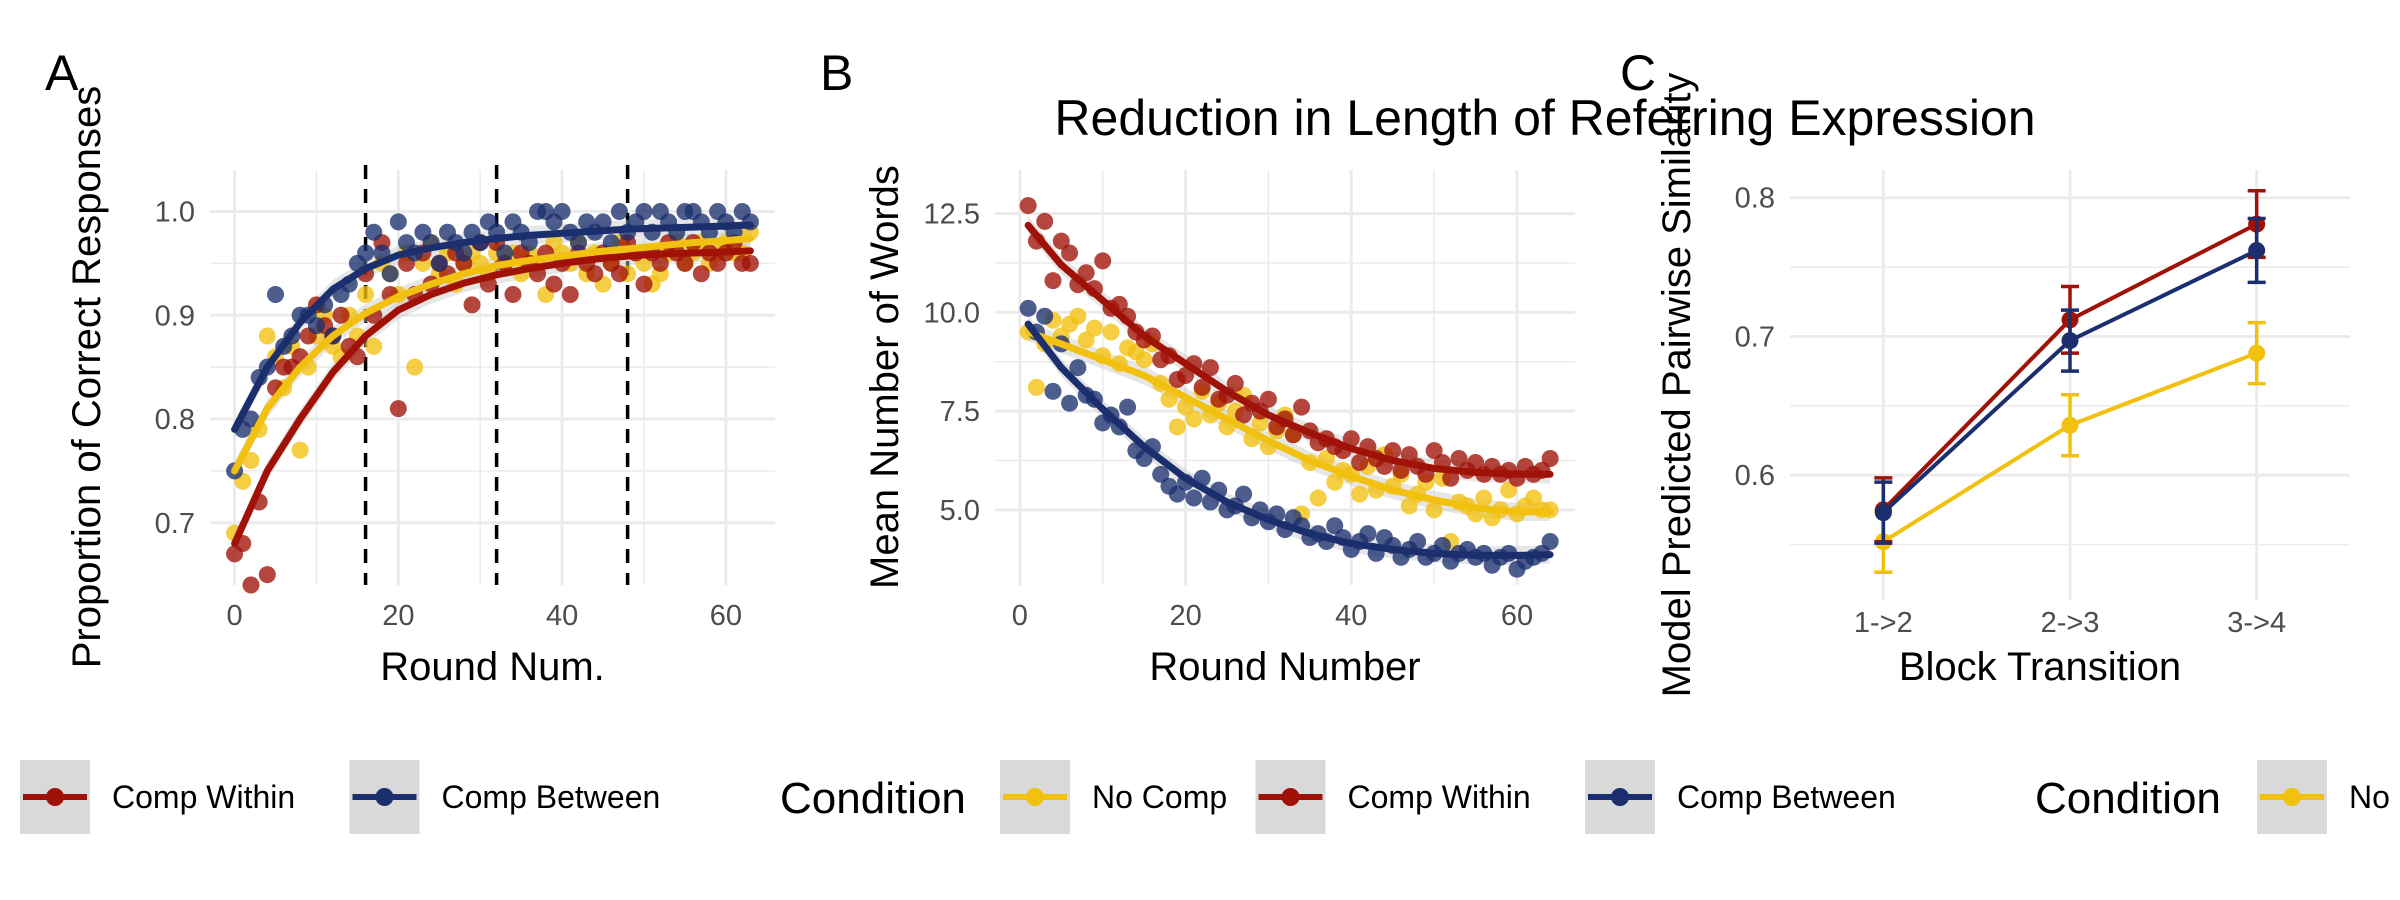  Describe the element at coordinates (1159, 797) in the screenshot. I see `legend-label: No Comp` at that location.